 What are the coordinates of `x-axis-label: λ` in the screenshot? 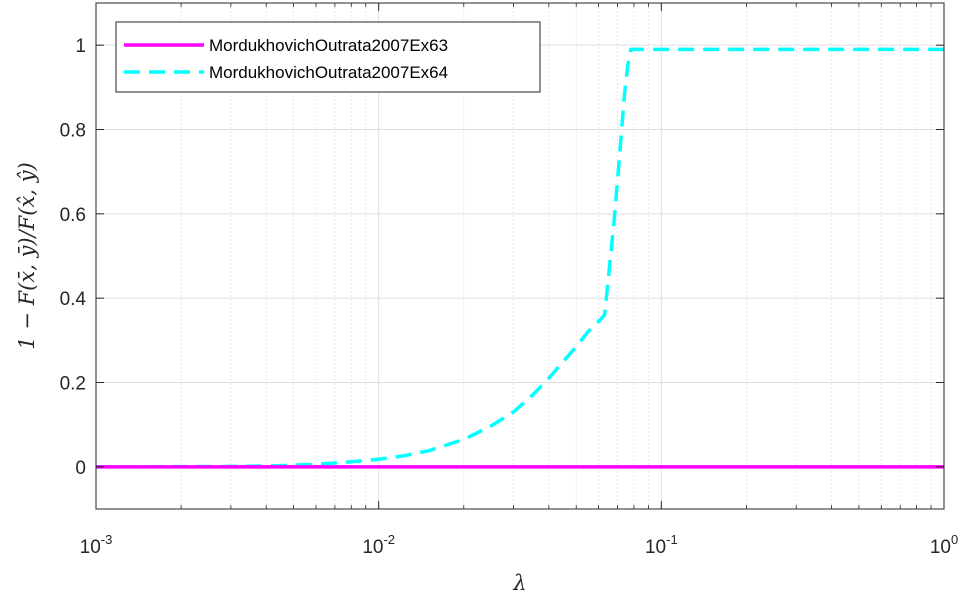 It's located at (519, 583).